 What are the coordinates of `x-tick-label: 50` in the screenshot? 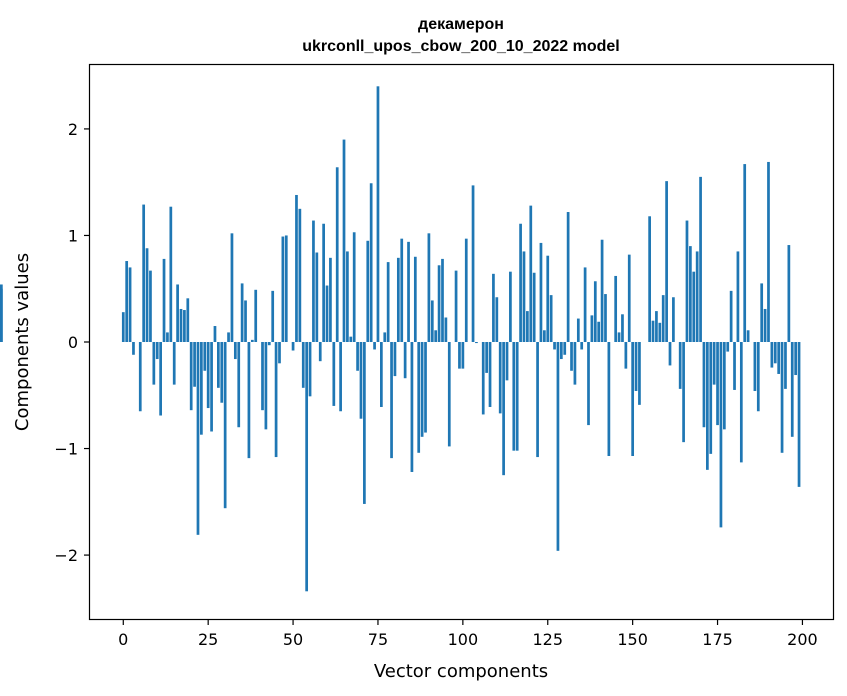 It's located at (293, 639).